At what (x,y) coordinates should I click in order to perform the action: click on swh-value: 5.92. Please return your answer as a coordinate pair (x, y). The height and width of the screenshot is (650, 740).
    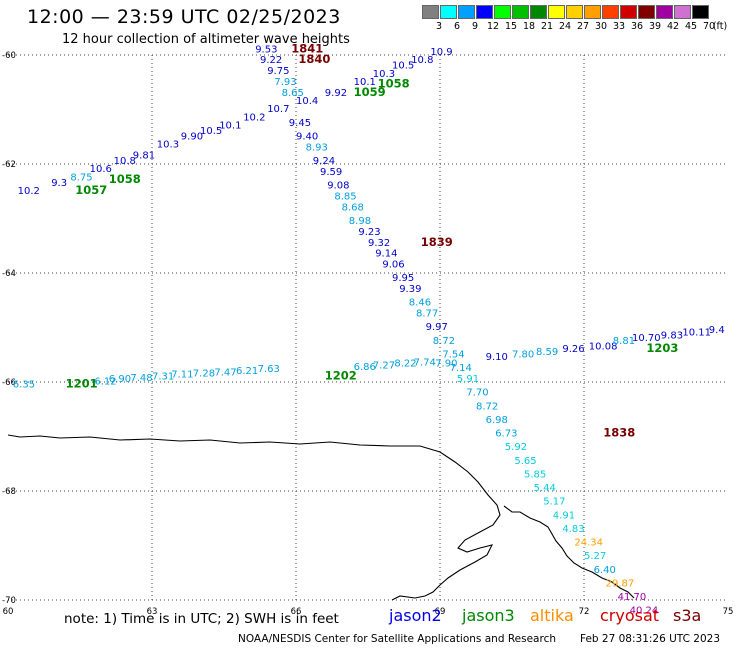
    Looking at the image, I should click on (516, 447).